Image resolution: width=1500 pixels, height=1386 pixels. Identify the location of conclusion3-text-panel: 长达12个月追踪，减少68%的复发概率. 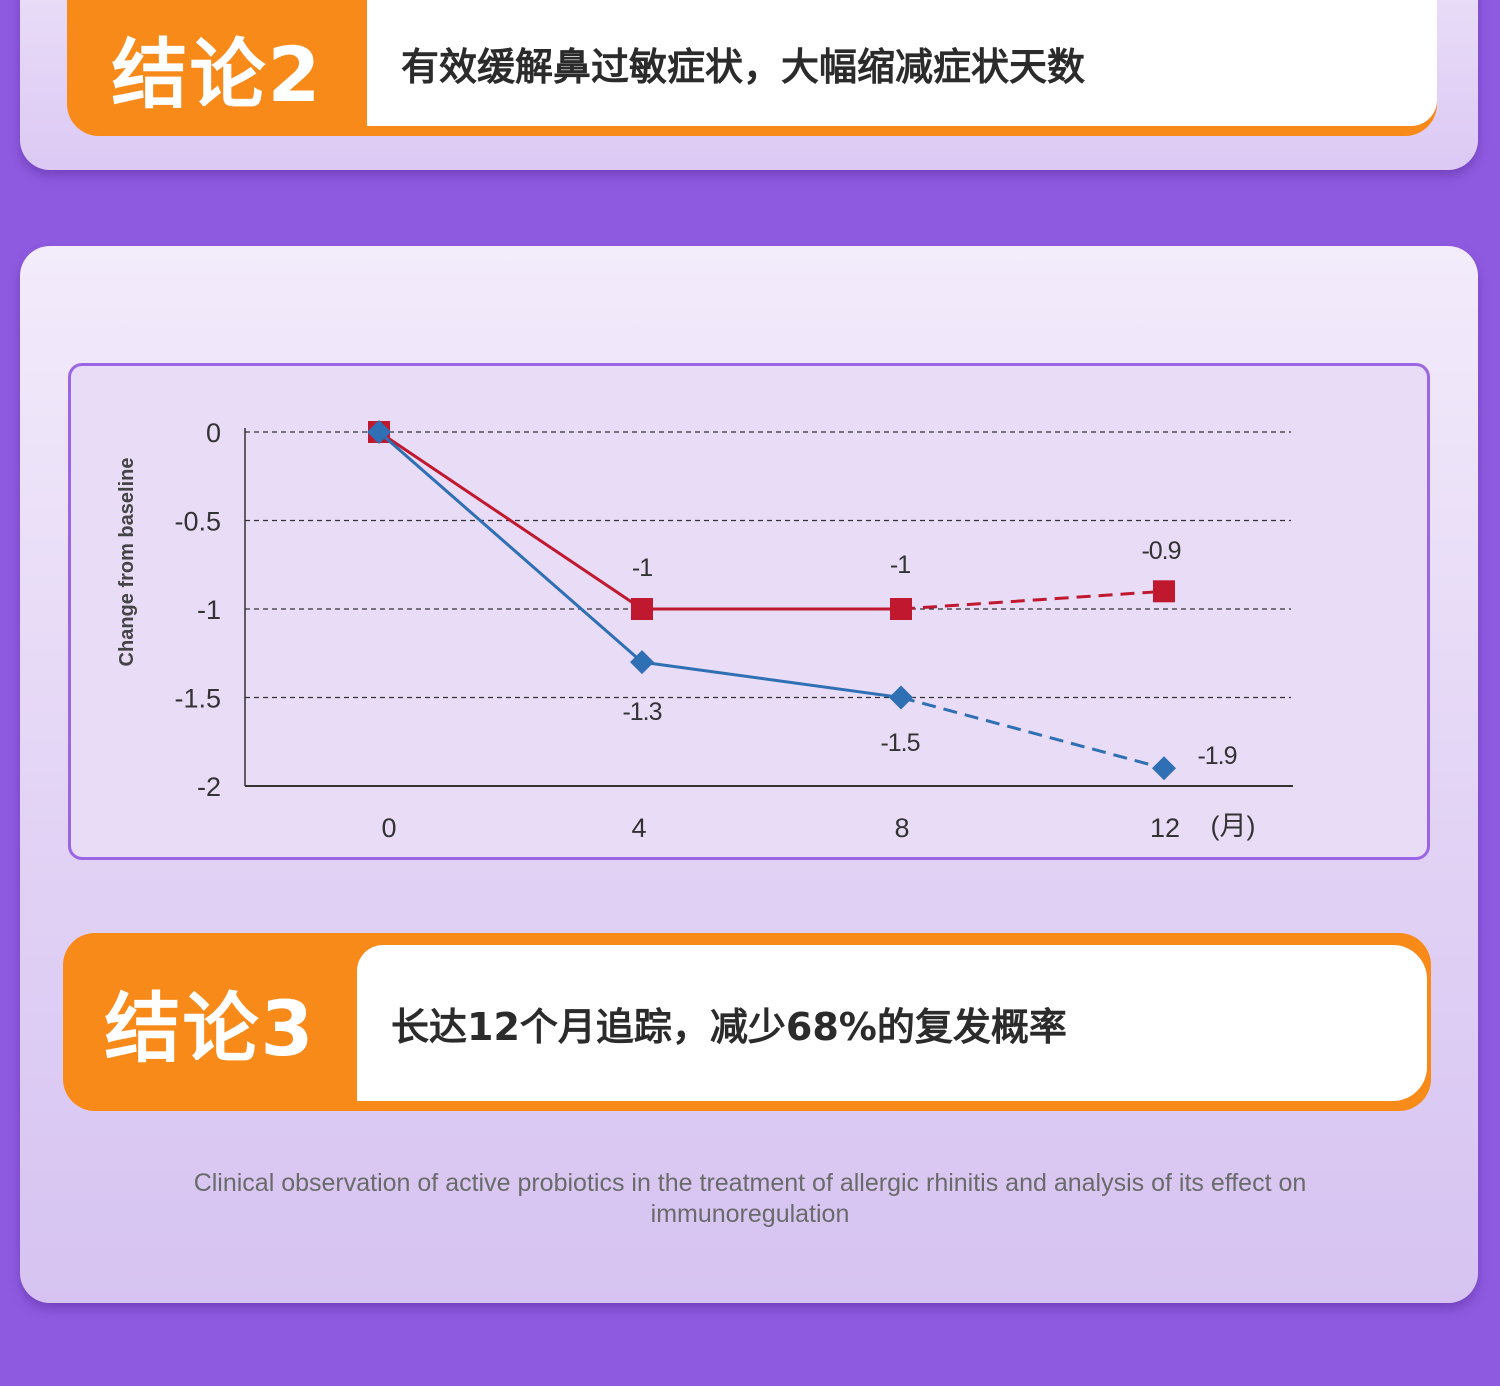
(892, 1023).